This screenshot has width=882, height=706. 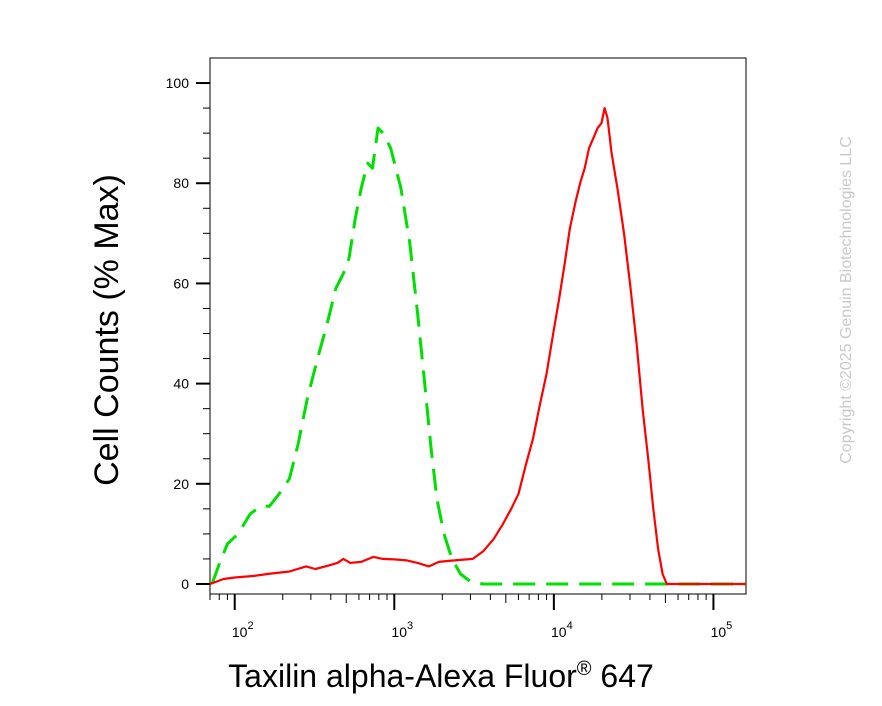 I want to click on x-tick-label: 10³, so click(x=402, y=630).